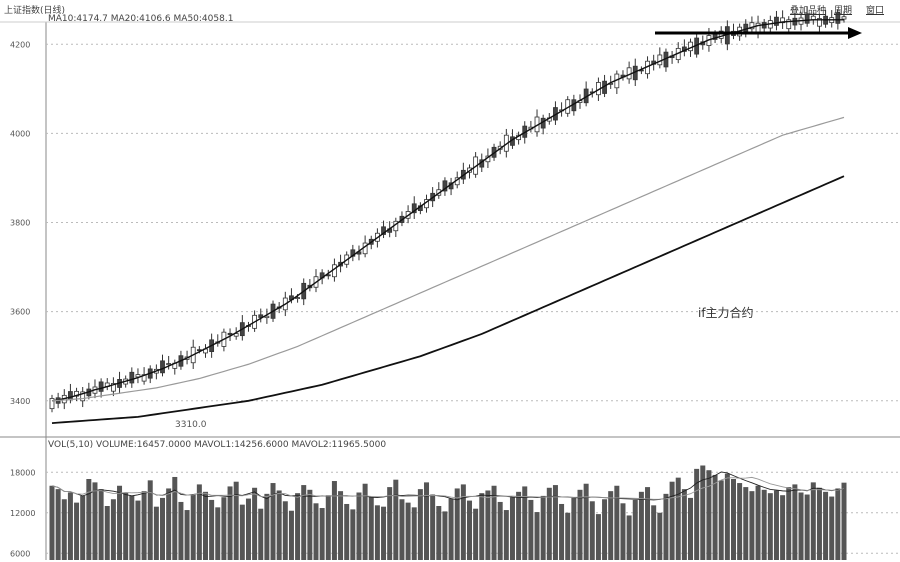 This screenshot has width=900, height=562. I want to click on trend-arrow-head, so click(855, 33).